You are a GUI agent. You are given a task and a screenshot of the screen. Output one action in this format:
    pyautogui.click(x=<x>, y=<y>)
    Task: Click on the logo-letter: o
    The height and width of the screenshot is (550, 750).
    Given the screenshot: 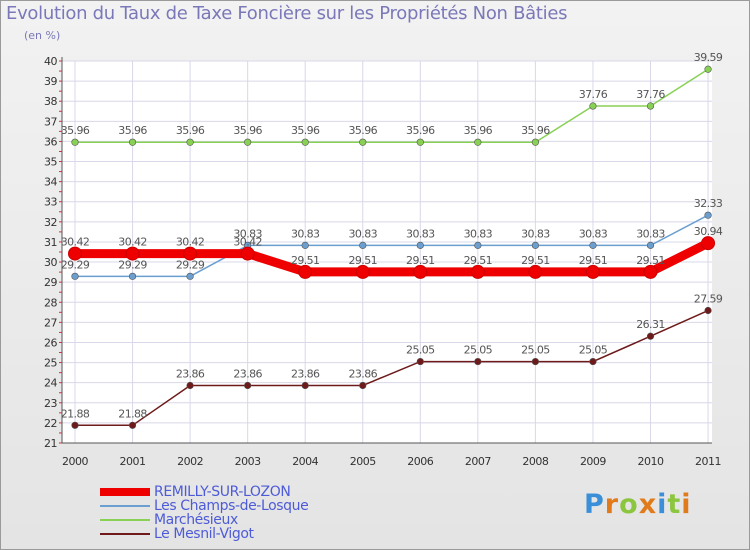 What is the action you would take?
    pyautogui.click(x=629, y=504)
    